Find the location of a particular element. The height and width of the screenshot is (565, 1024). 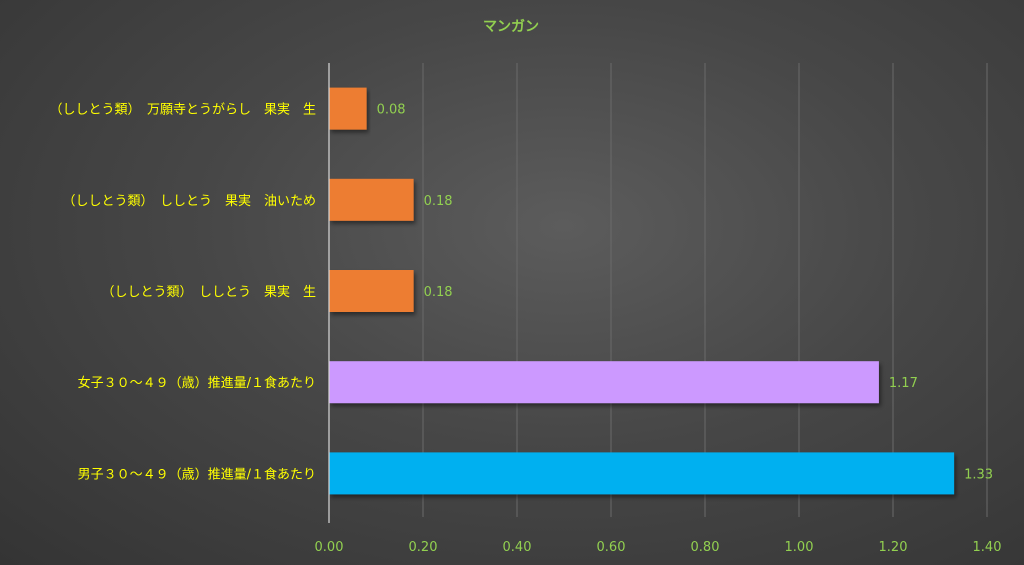

x-tick-label: 1.40 is located at coordinates (987, 547).